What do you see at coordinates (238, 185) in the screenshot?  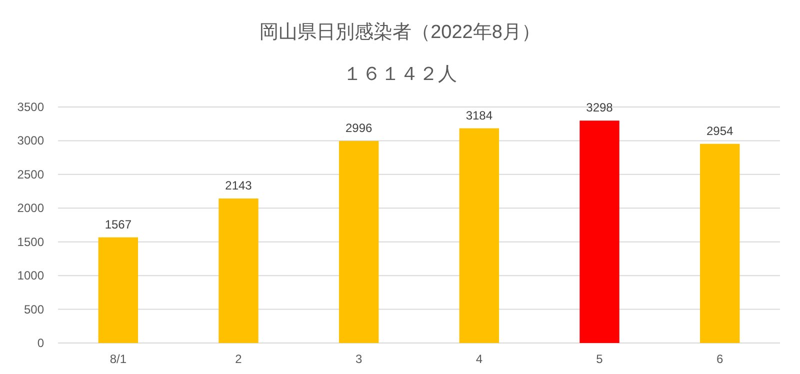 I see `data-label: 2143` at bounding box center [238, 185].